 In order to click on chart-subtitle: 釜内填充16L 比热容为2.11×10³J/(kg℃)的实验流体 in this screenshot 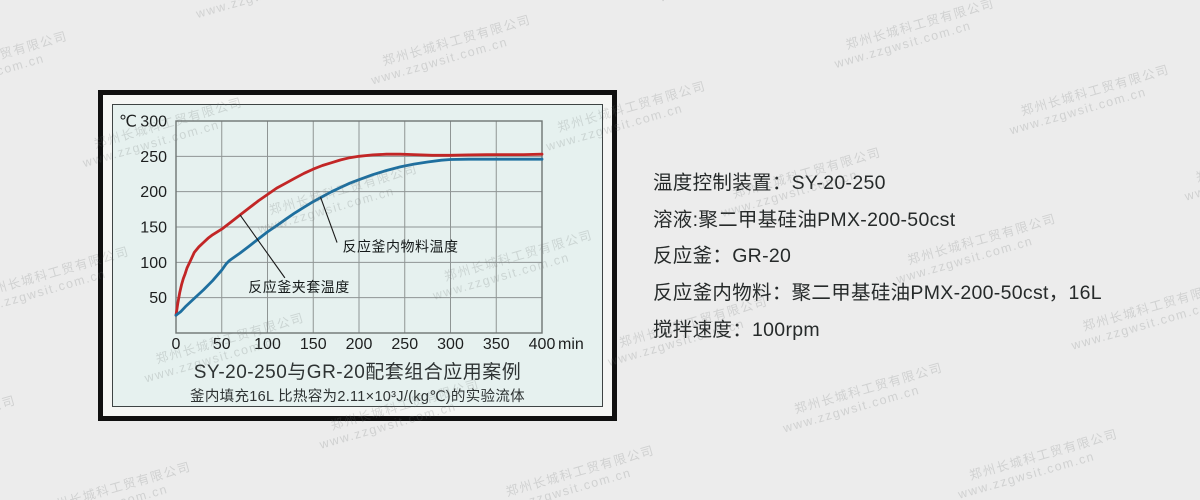, I will do `click(357, 397)`.